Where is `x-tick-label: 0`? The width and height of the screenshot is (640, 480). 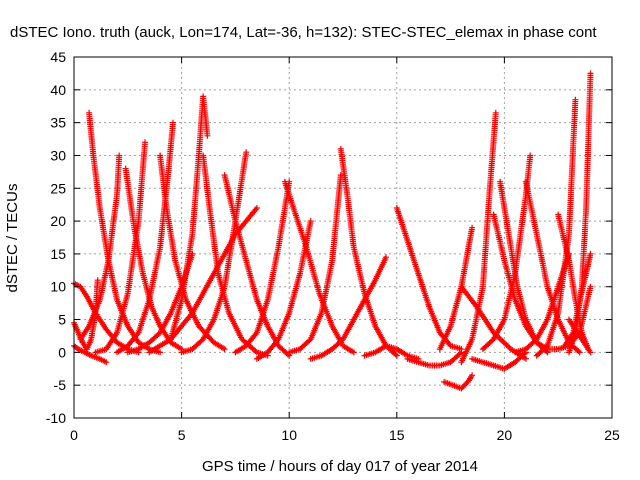
x-tick-label: 0 is located at coordinates (74, 435).